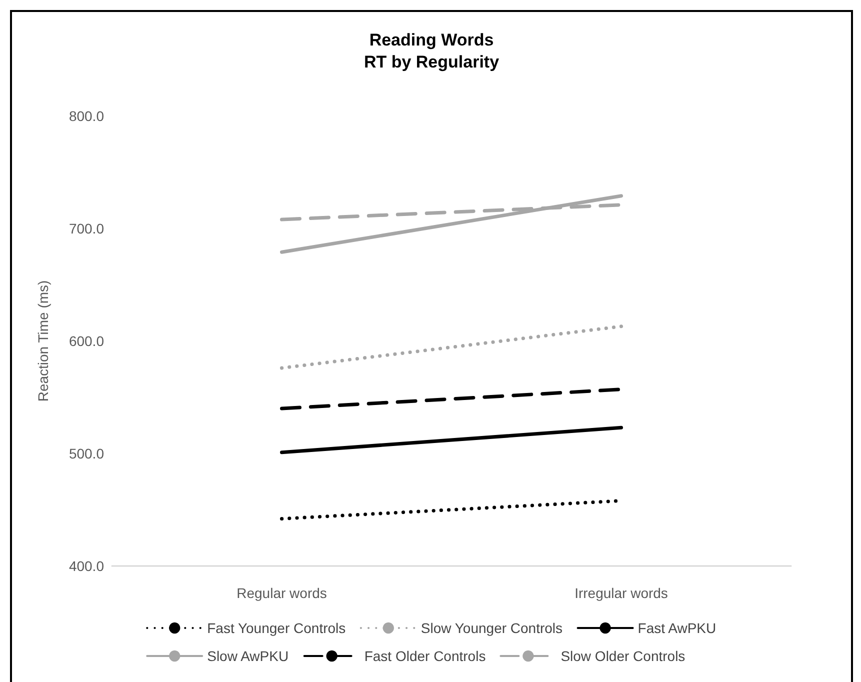 This screenshot has width=861, height=682. I want to click on x-tick-label: Regular words, so click(281, 593).